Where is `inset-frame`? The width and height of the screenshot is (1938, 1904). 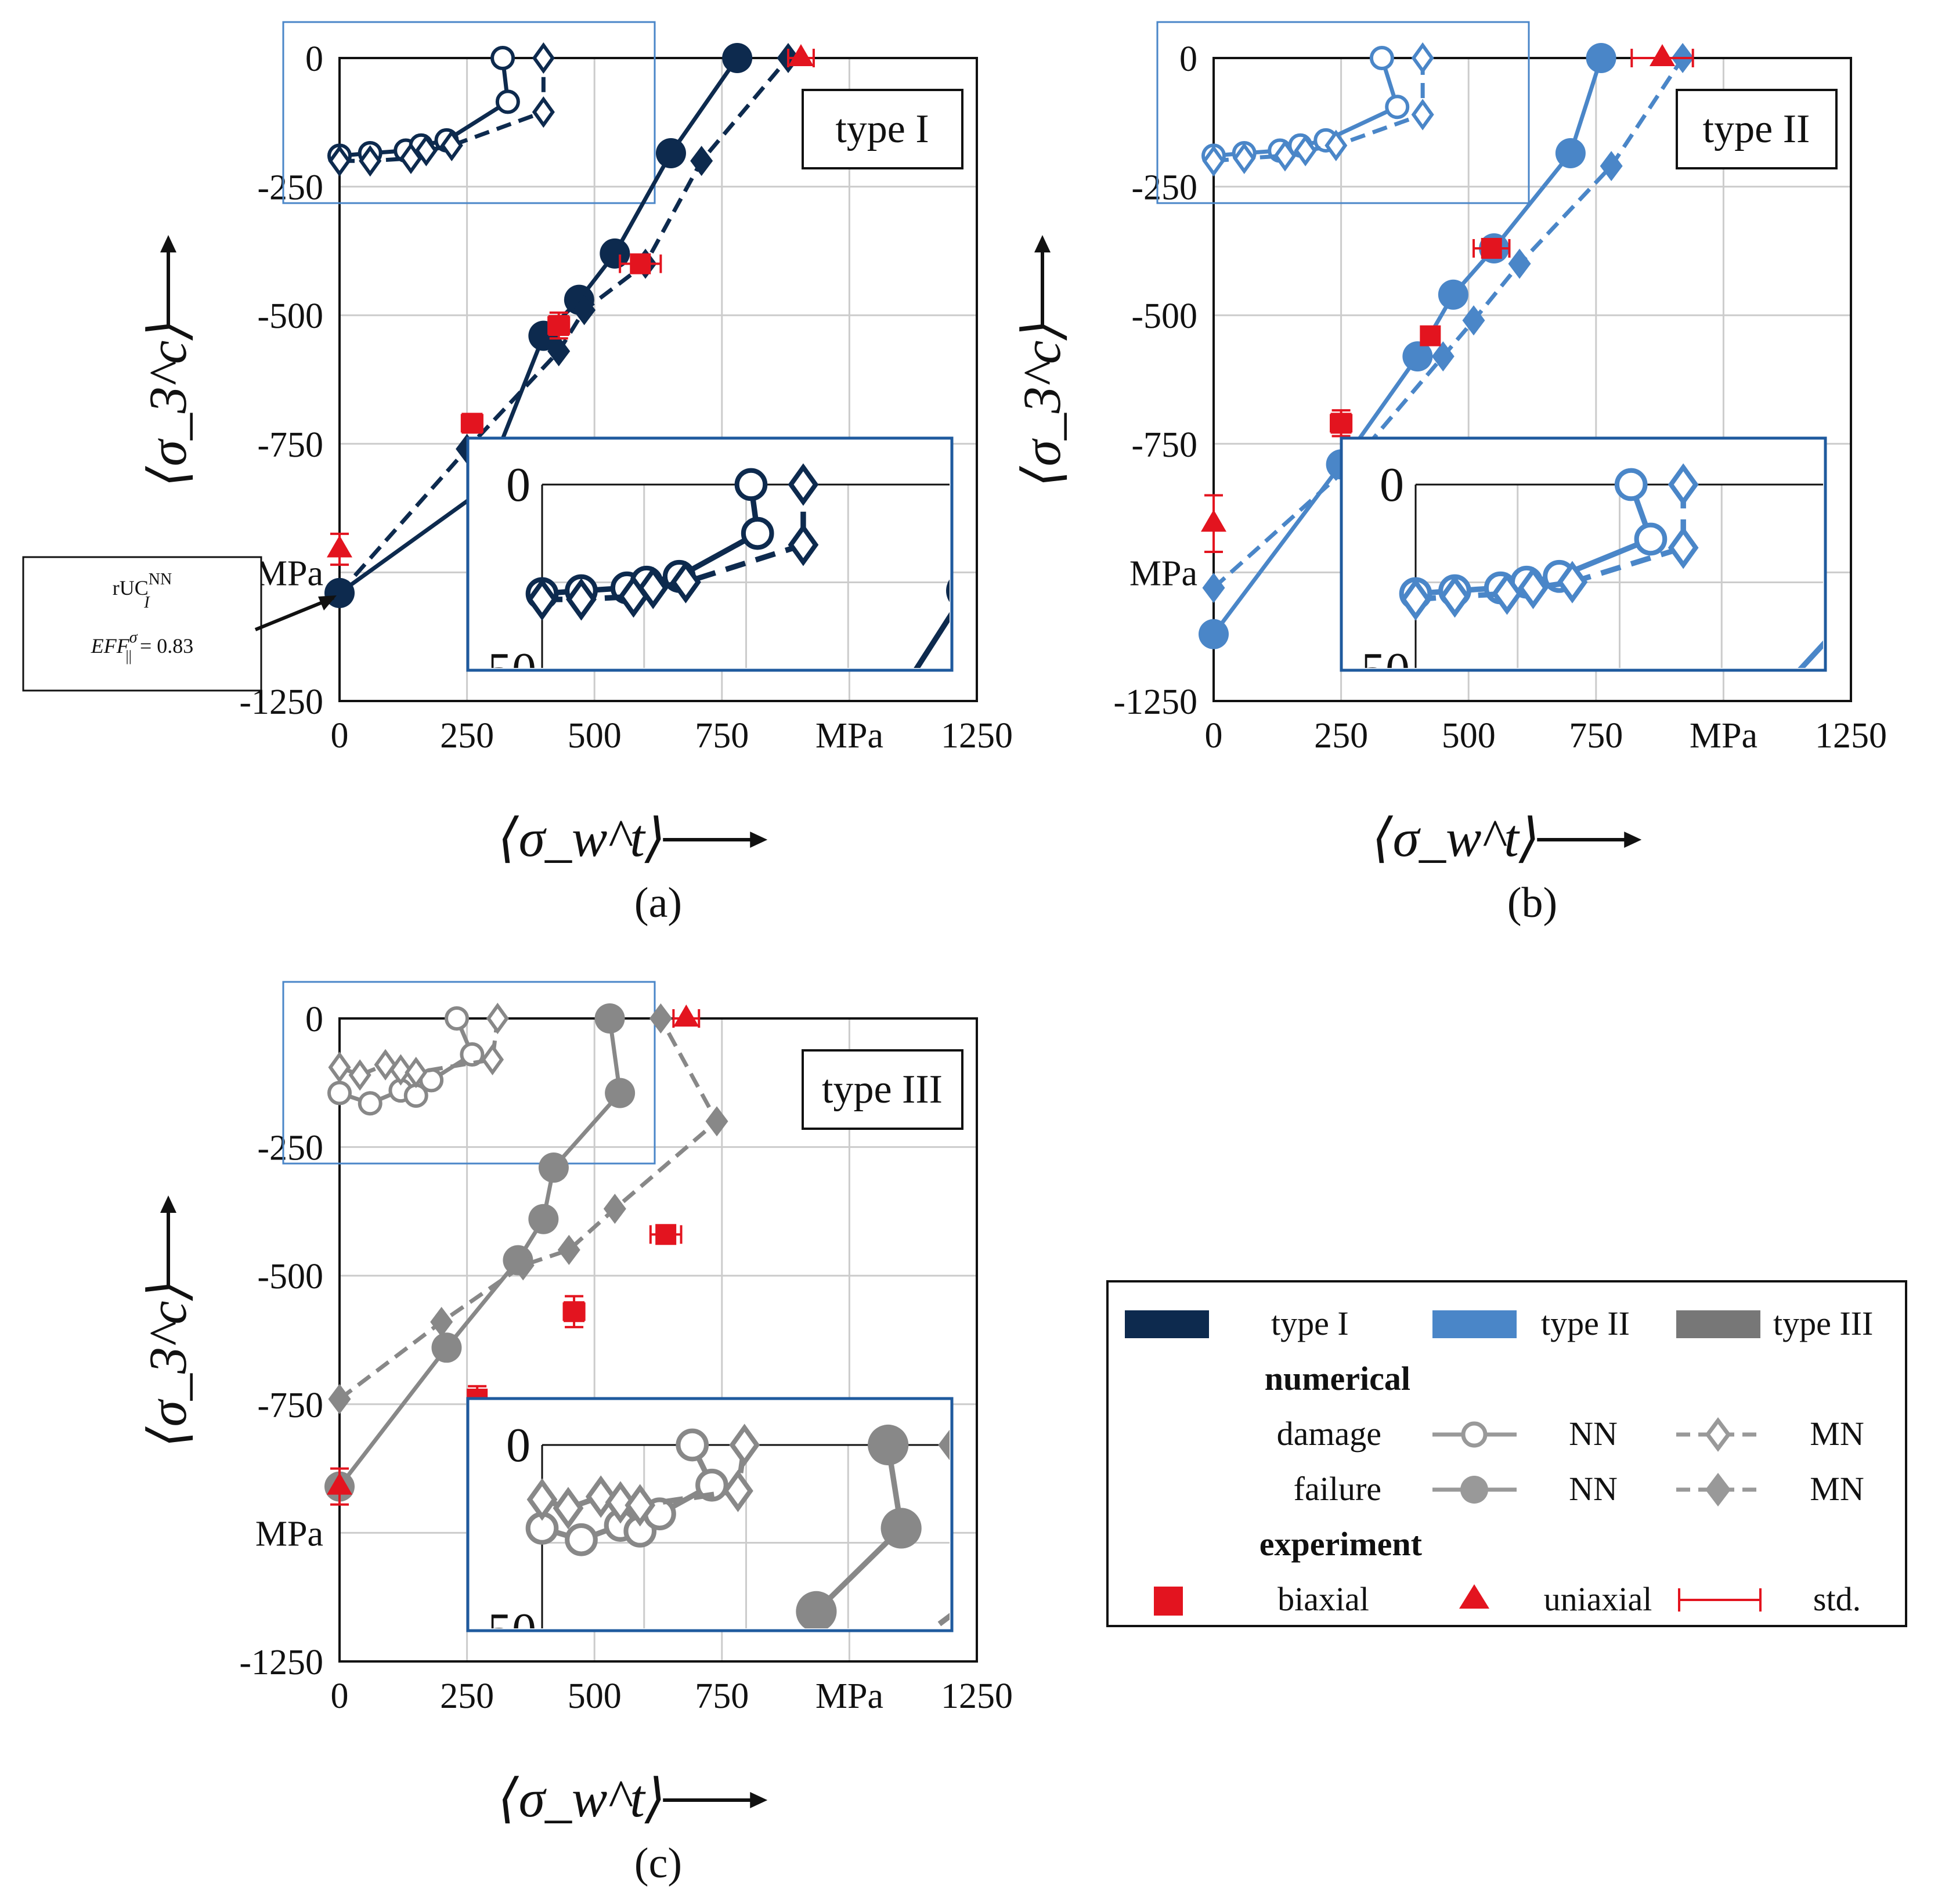 inset-frame is located at coordinates (1583, 554).